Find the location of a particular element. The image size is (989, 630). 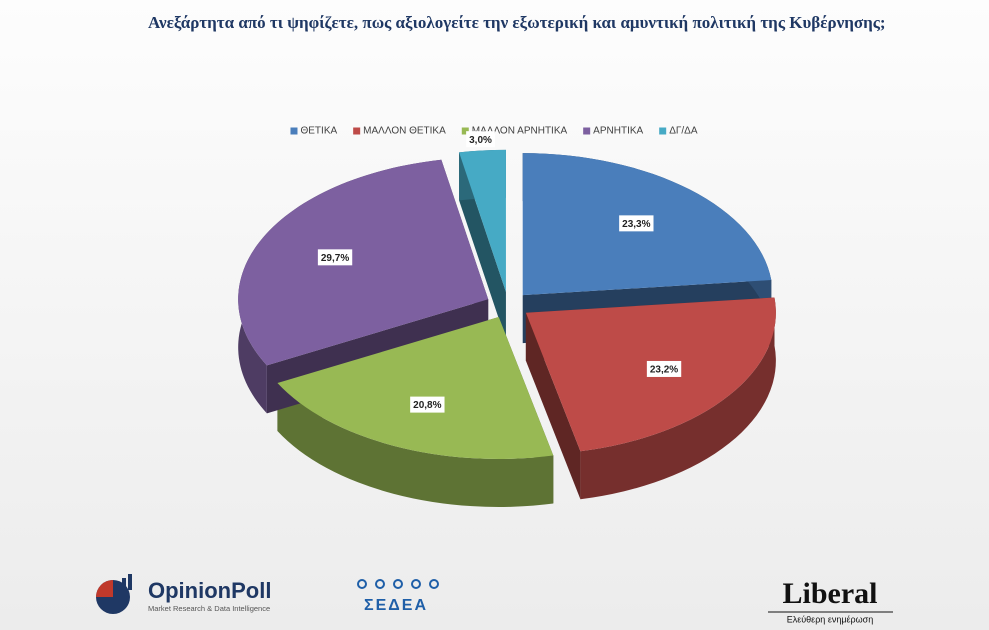

legend-item: ΜΑΛΛΟΝ ΑΡΝΗΤΙΚΑ is located at coordinates (514, 131).